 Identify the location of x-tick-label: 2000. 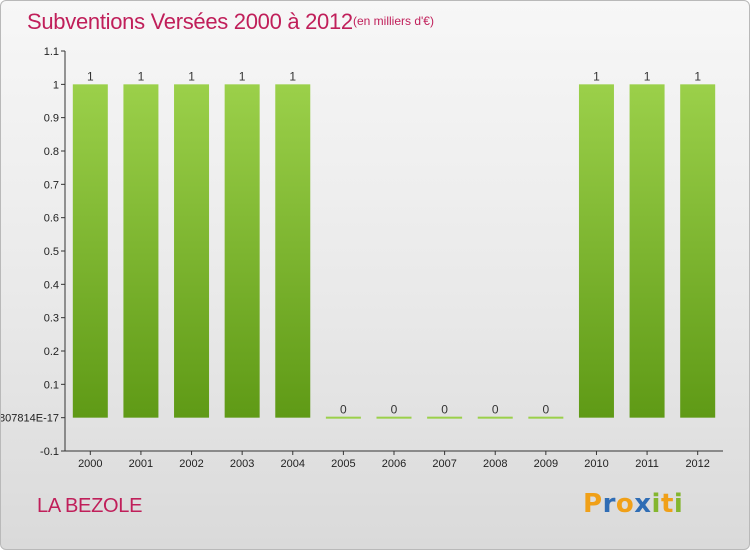
(90, 464).